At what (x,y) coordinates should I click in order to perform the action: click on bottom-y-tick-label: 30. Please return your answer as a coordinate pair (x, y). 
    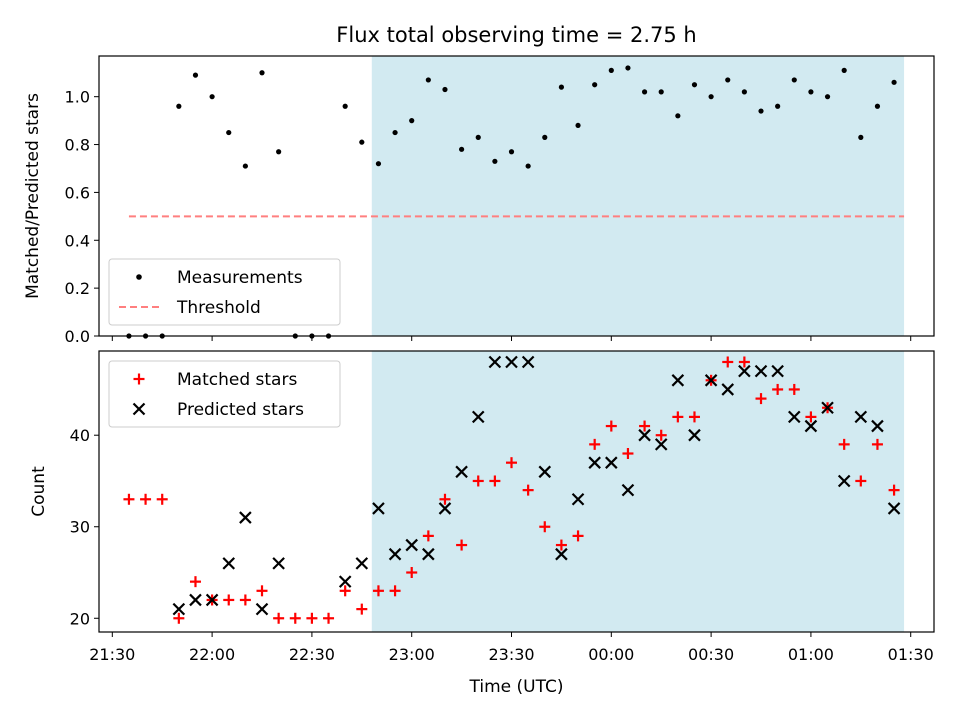
    Looking at the image, I should click on (80, 527).